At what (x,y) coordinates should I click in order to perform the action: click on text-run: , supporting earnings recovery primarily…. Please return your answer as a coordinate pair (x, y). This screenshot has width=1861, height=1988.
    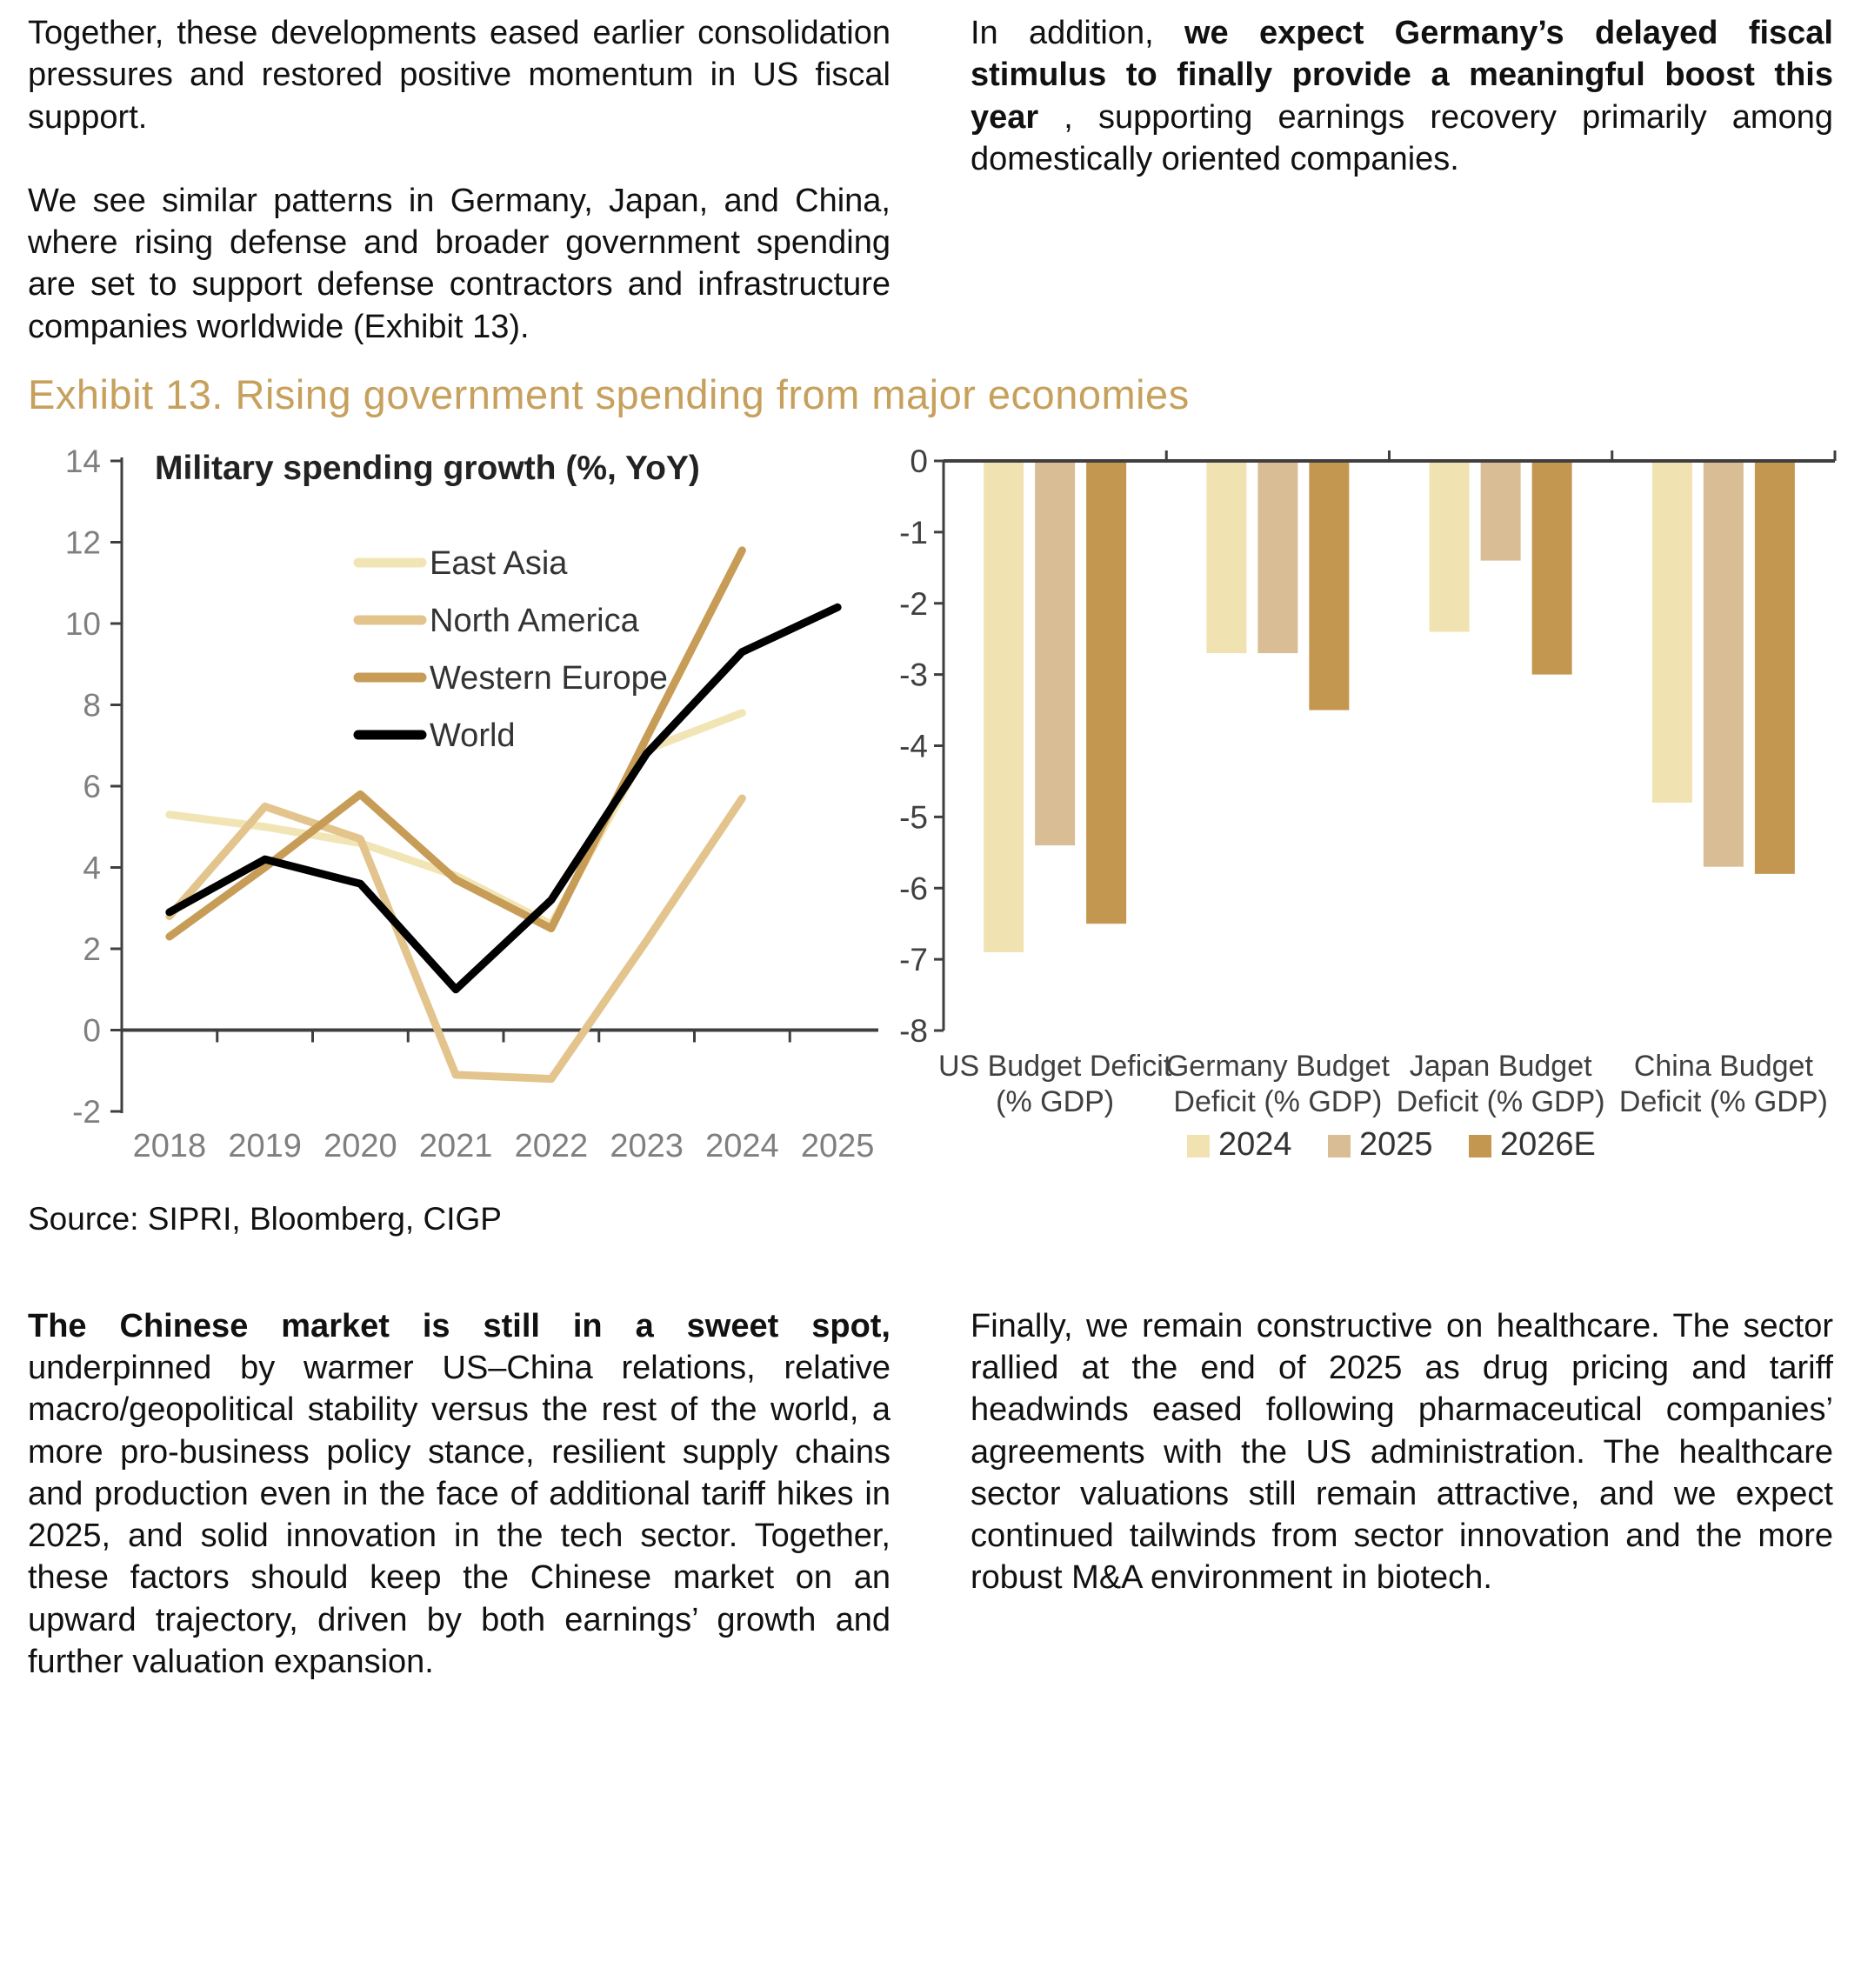
    Looking at the image, I should click on (1402, 137).